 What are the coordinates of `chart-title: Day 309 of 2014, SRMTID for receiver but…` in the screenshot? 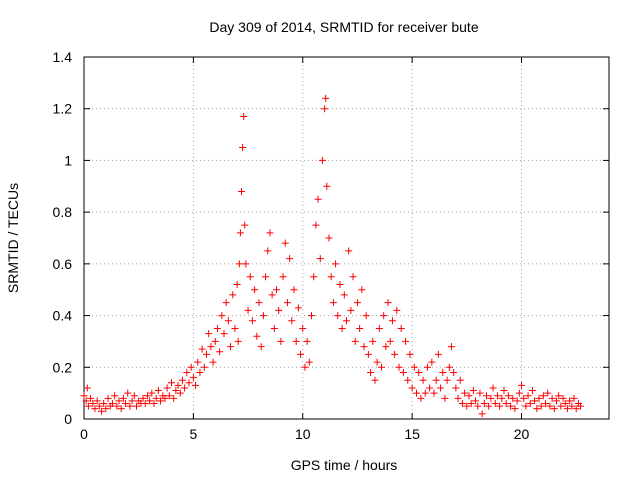 It's located at (343, 27).